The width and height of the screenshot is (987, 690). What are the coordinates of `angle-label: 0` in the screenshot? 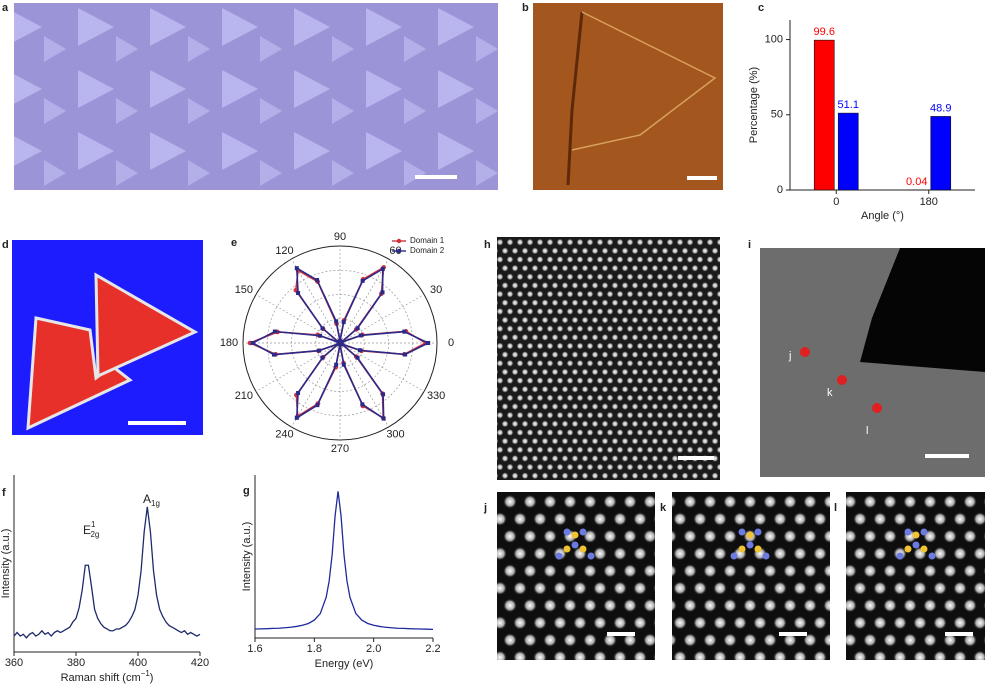 It's located at (451, 343).